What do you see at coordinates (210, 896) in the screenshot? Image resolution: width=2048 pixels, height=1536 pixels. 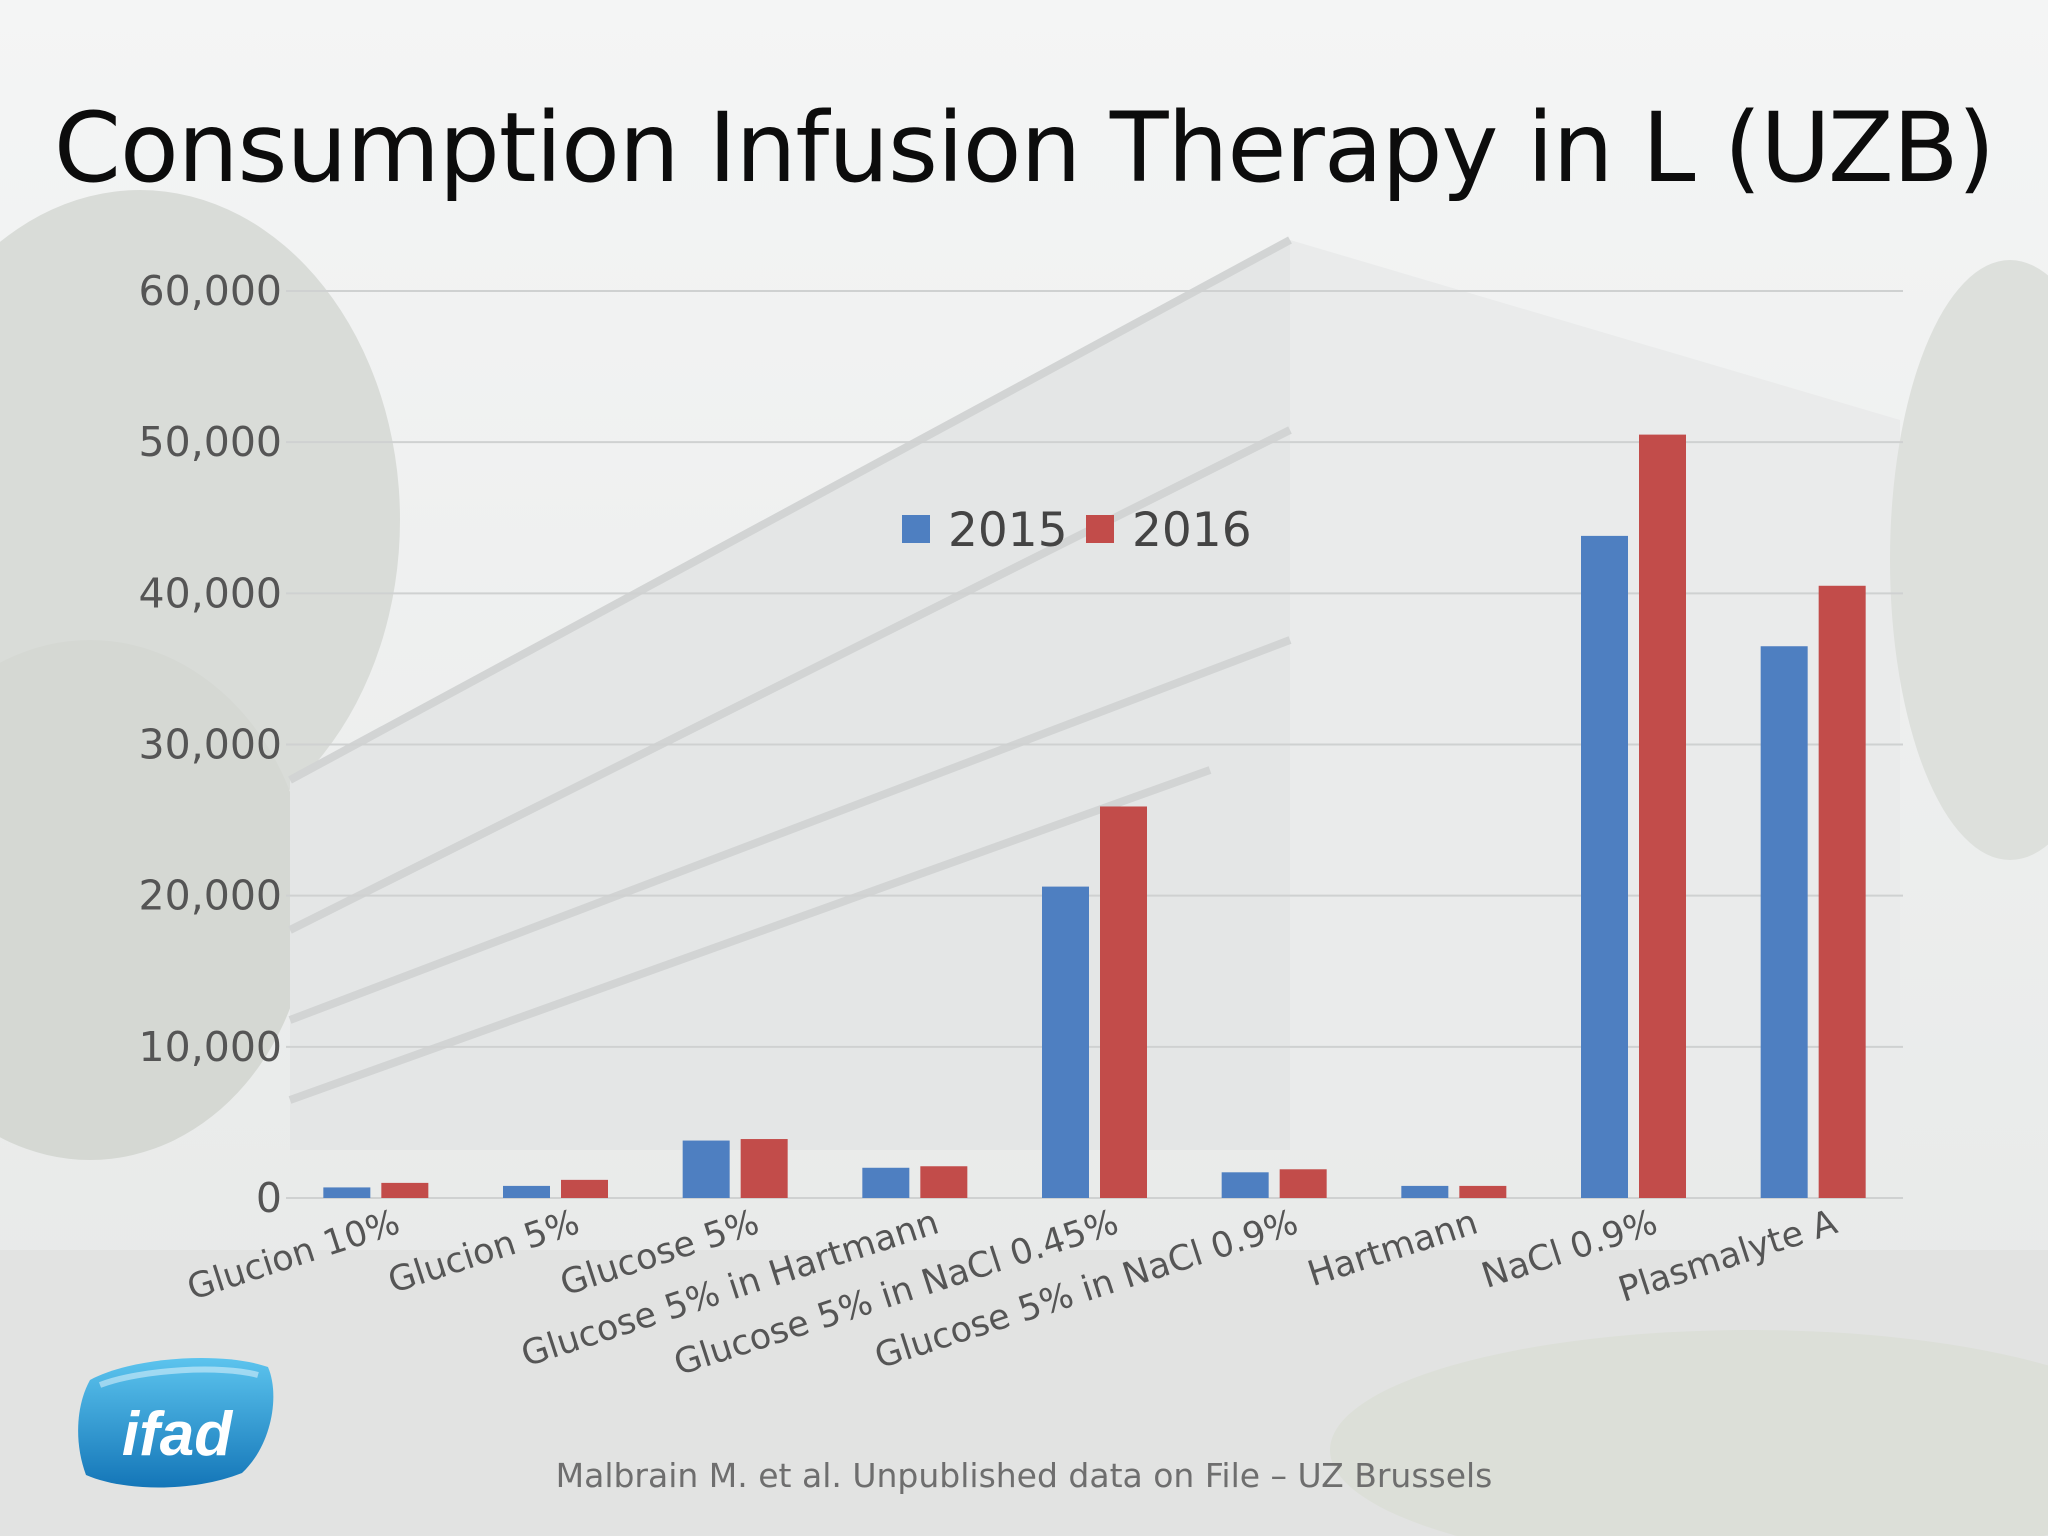 I see `y-tick-label: 20,000` at bounding box center [210, 896].